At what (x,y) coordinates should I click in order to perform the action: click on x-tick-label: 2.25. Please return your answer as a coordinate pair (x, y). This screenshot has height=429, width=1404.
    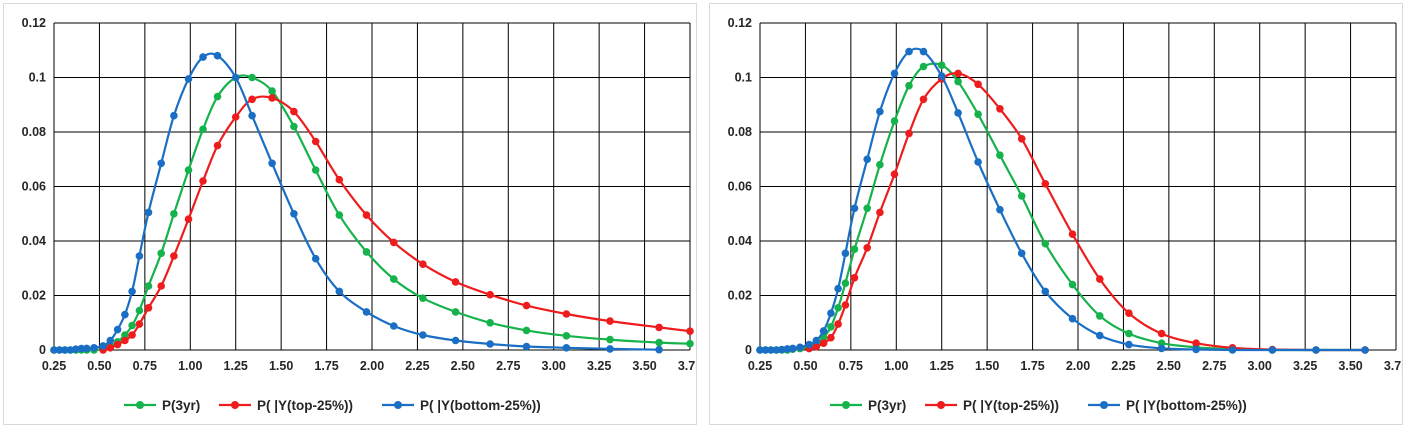
    Looking at the image, I should click on (417, 366).